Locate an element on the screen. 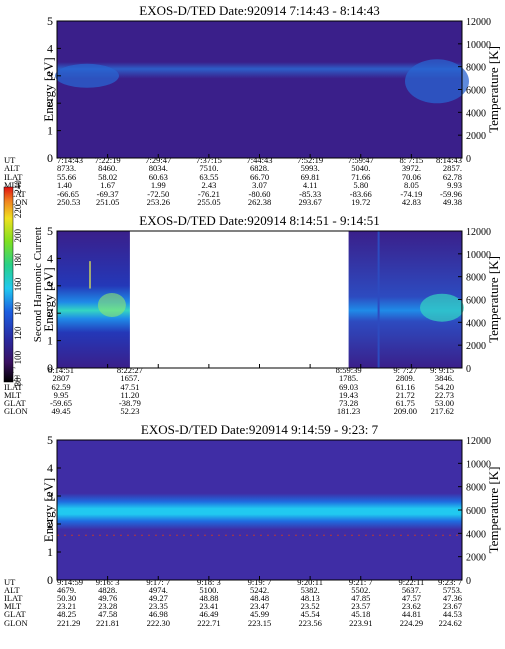 The image size is (505, 649). y-tick-label: 2 is located at coordinates (50, 103).